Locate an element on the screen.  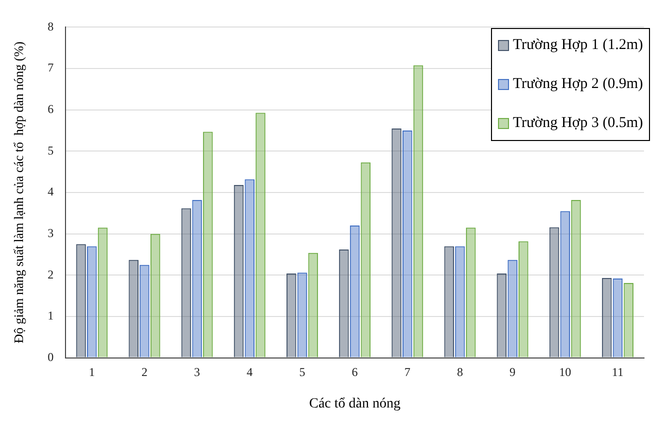
y-tick-label: 3 is located at coordinates (51, 233).